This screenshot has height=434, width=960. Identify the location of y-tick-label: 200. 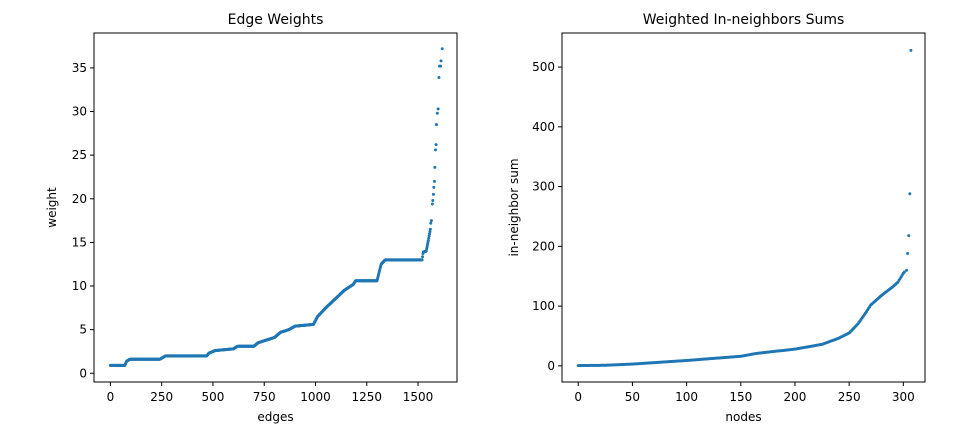
(543, 246).